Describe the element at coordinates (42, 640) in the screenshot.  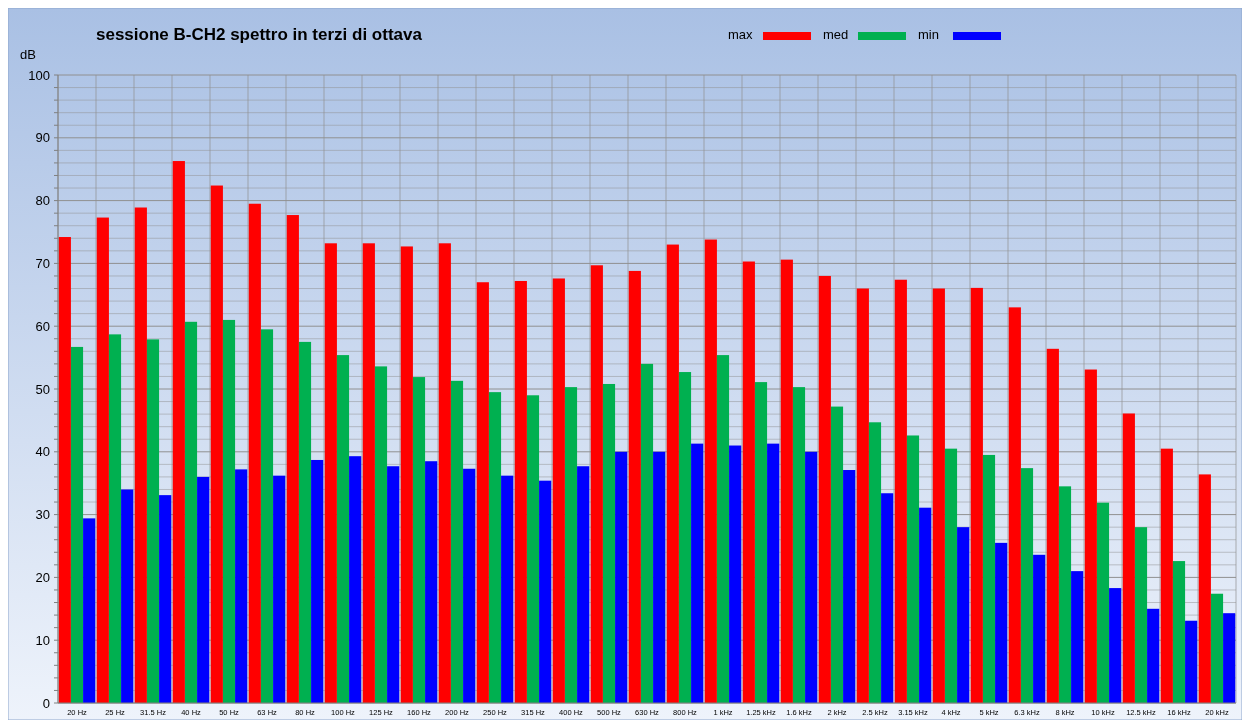
I see `y-tick-label: 10` at that location.